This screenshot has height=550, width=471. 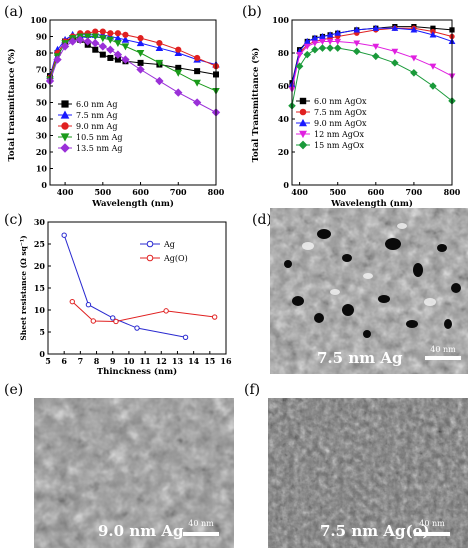 What do you see at coordinates (42, 119) in the screenshot?
I see `y-tick-label-a-4: 40` at bounding box center [42, 119].